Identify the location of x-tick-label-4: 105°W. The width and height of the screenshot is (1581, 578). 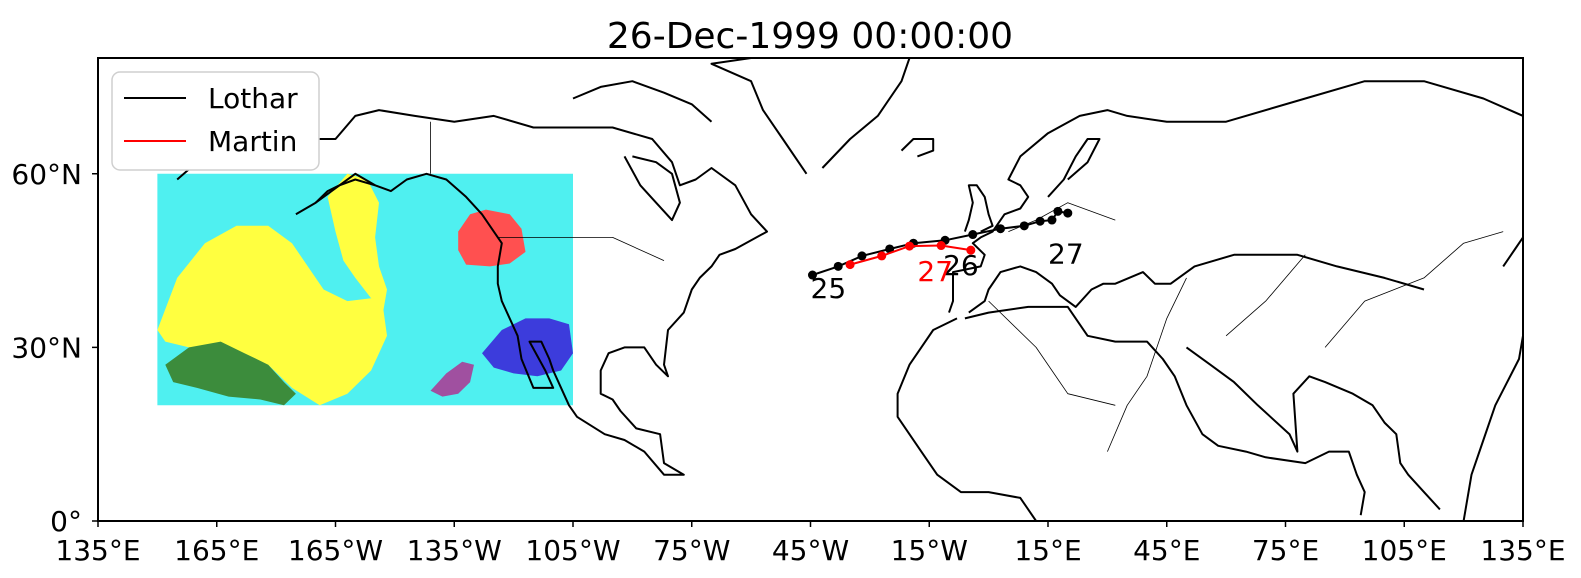
(572, 550).